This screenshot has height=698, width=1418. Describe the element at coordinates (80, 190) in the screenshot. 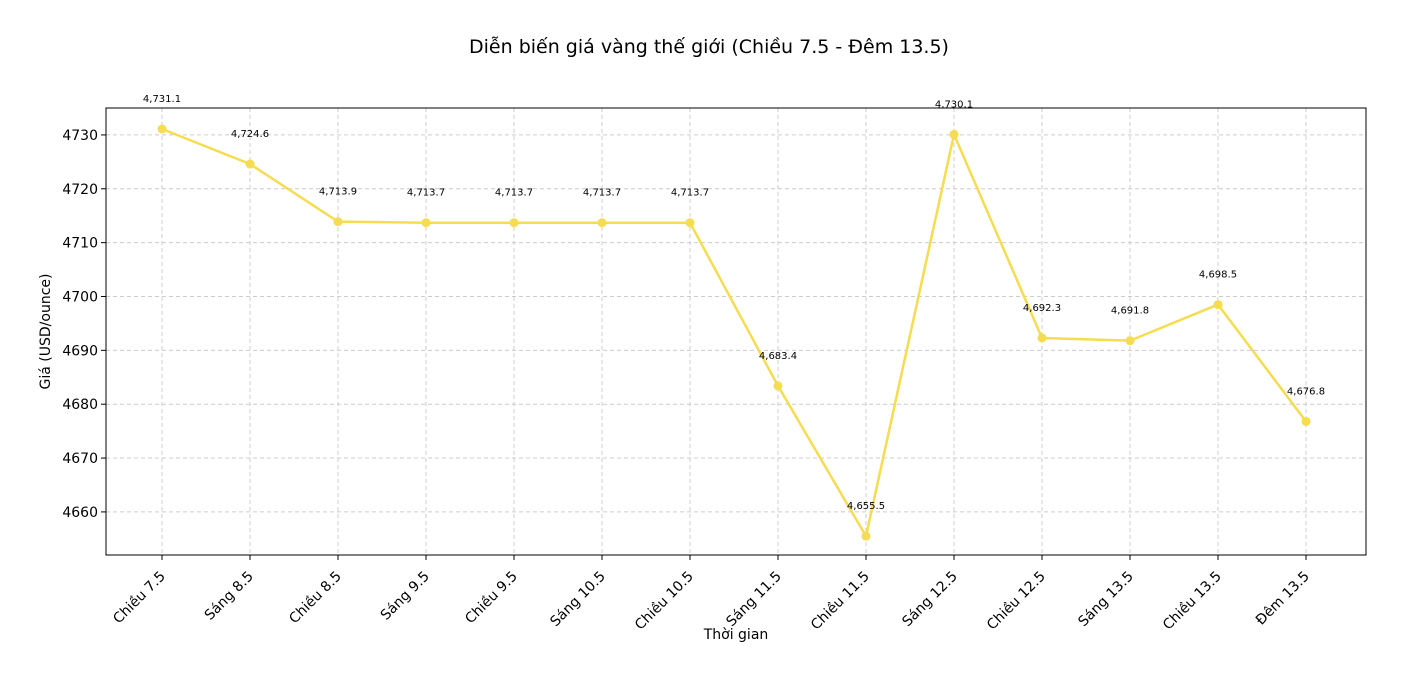

I see `y-tick-label: 4720` at that location.